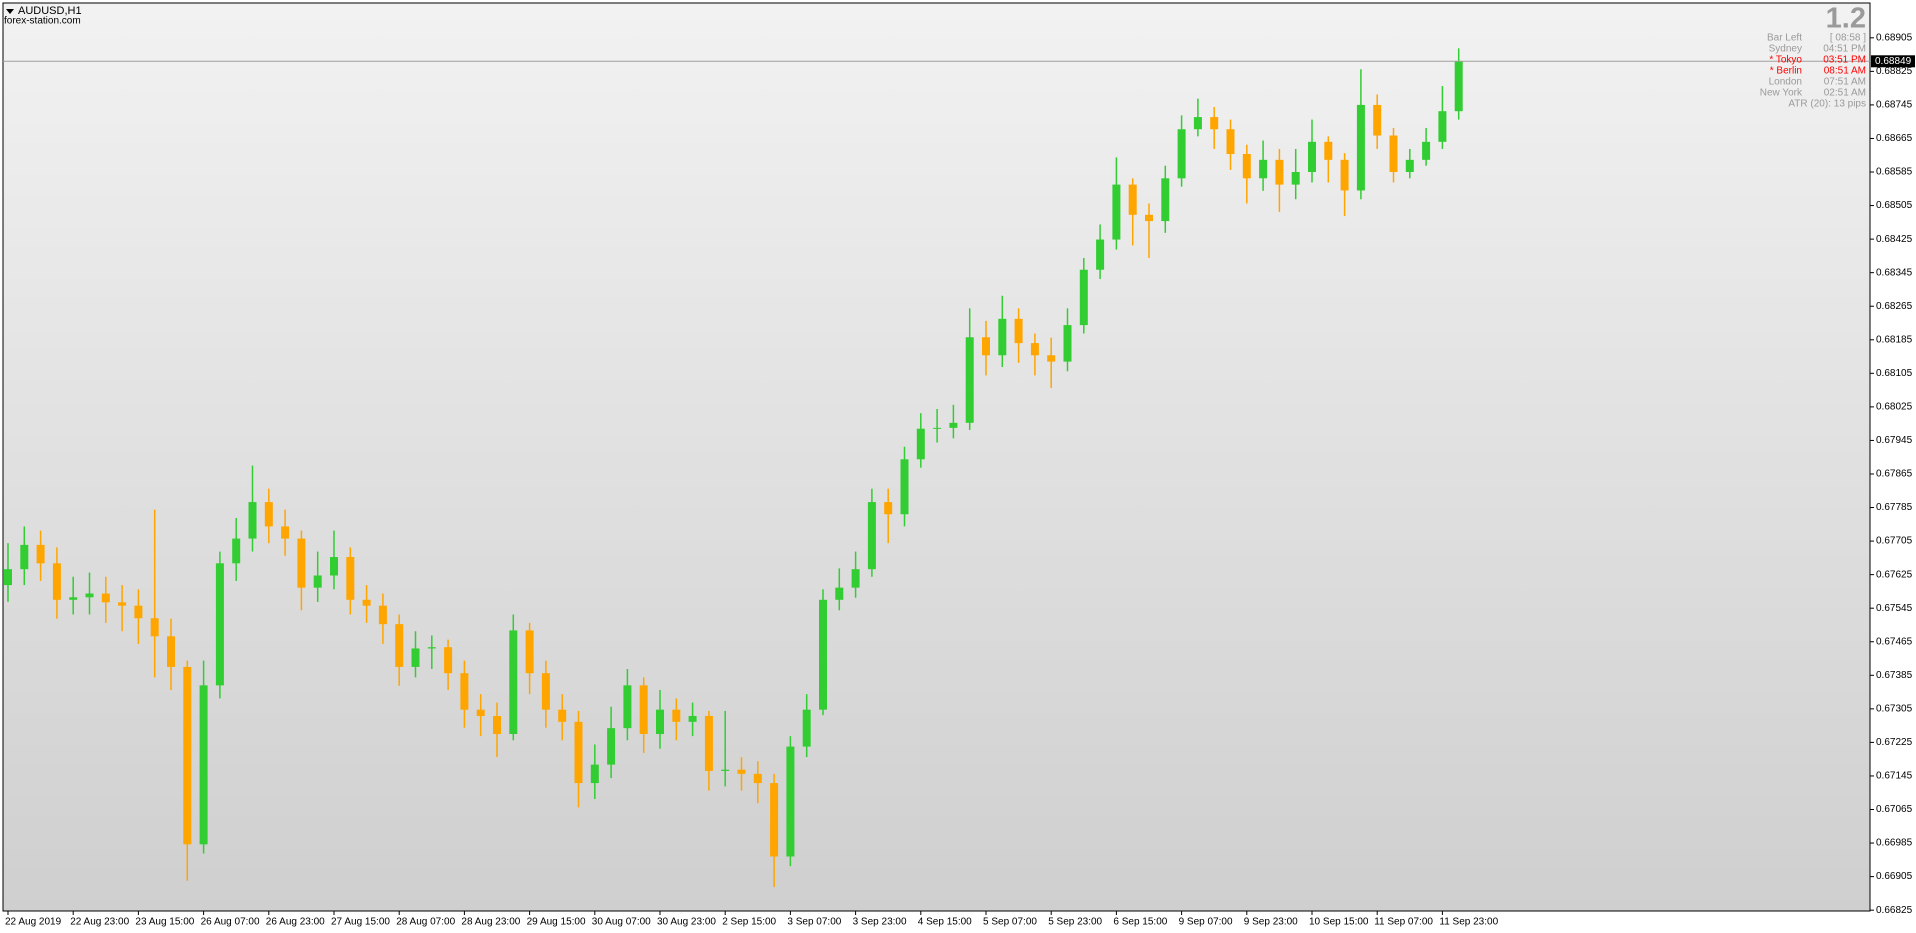 The height and width of the screenshot is (933, 1916). I want to click on y-tick-label: 0.67785, so click(1894, 507).